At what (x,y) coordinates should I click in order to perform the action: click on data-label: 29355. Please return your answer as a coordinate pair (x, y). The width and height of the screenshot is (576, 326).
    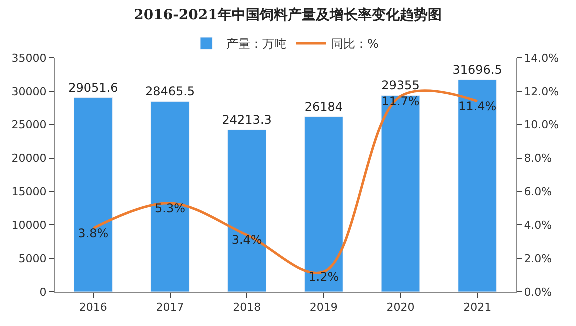
    Looking at the image, I should click on (401, 85).